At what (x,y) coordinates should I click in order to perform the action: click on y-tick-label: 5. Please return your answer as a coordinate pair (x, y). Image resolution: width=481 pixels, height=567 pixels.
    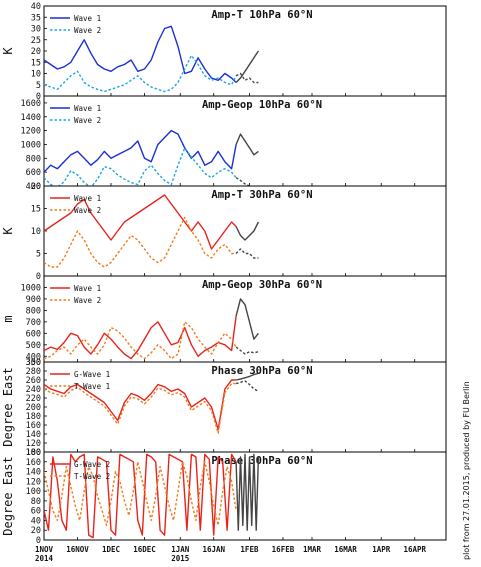
    Looking at the image, I should click on (38, 255).